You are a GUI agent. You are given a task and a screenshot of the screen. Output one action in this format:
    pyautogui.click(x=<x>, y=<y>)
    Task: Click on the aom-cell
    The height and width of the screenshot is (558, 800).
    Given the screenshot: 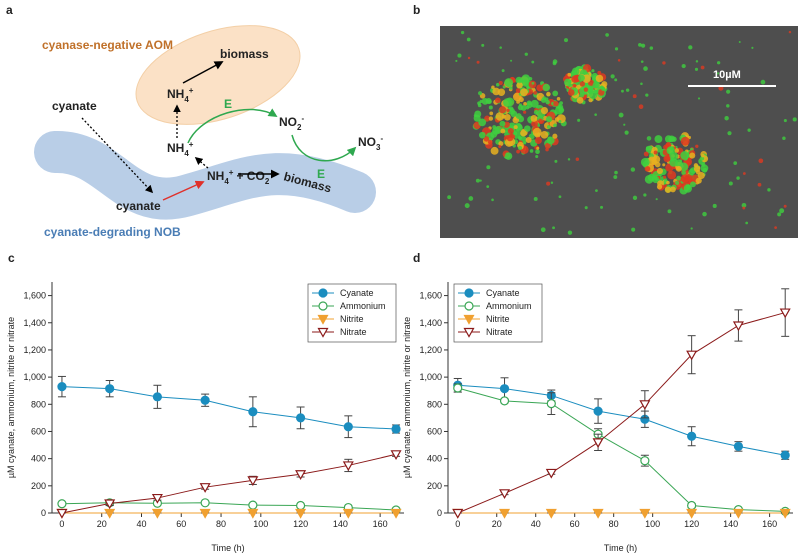 What is the action you would take?
    pyautogui.click(x=218, y=75)
    